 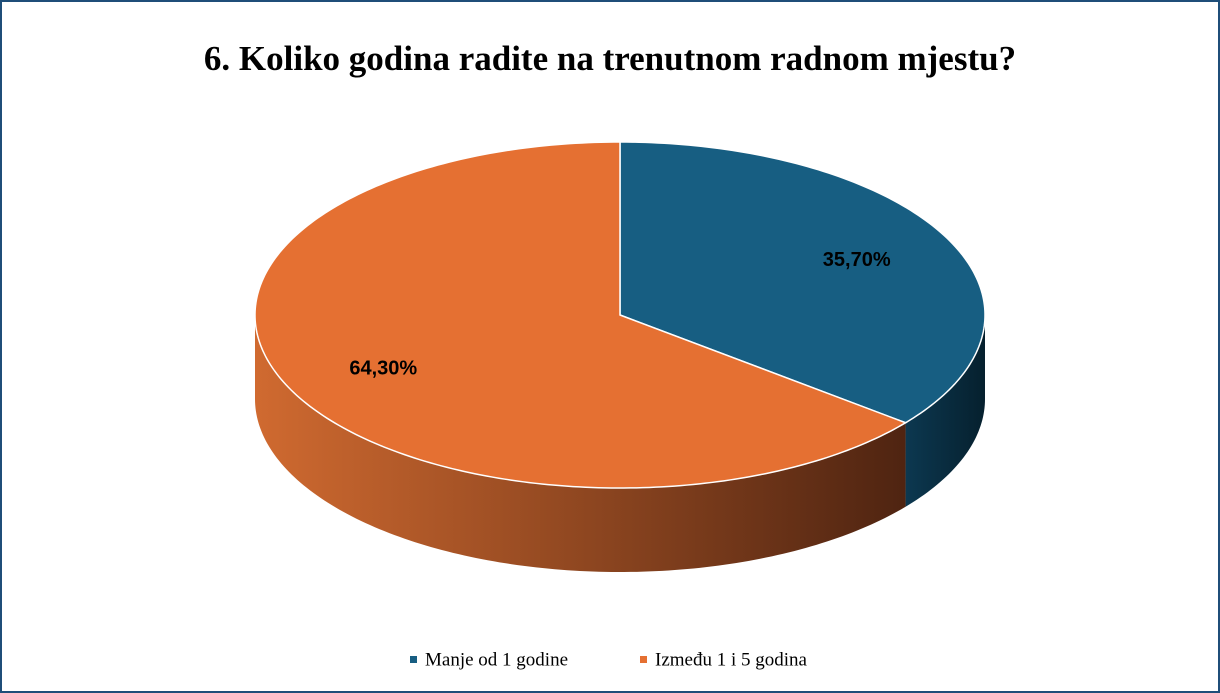 I want to click on slice-side, so click(x=945, y=411).